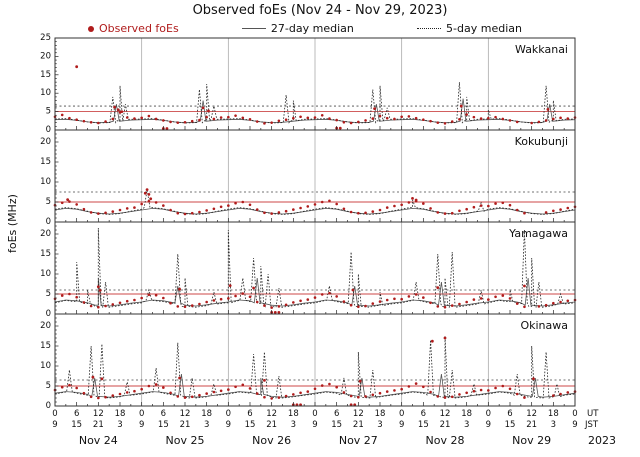 This screenshot has height=457, width=640. What do you see at coordinates (429, 28) in the screenshot?
I see `dotted-line-icon` at bounding box center [429, 28].